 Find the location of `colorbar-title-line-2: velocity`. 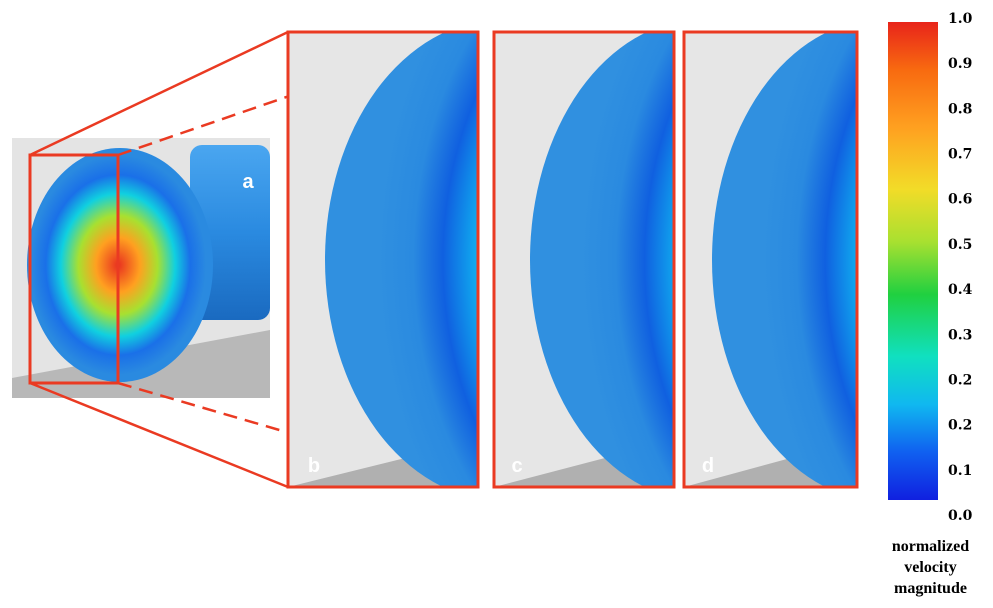

colorbar-title-line-2: velocity is located at coordinates (930, 567).